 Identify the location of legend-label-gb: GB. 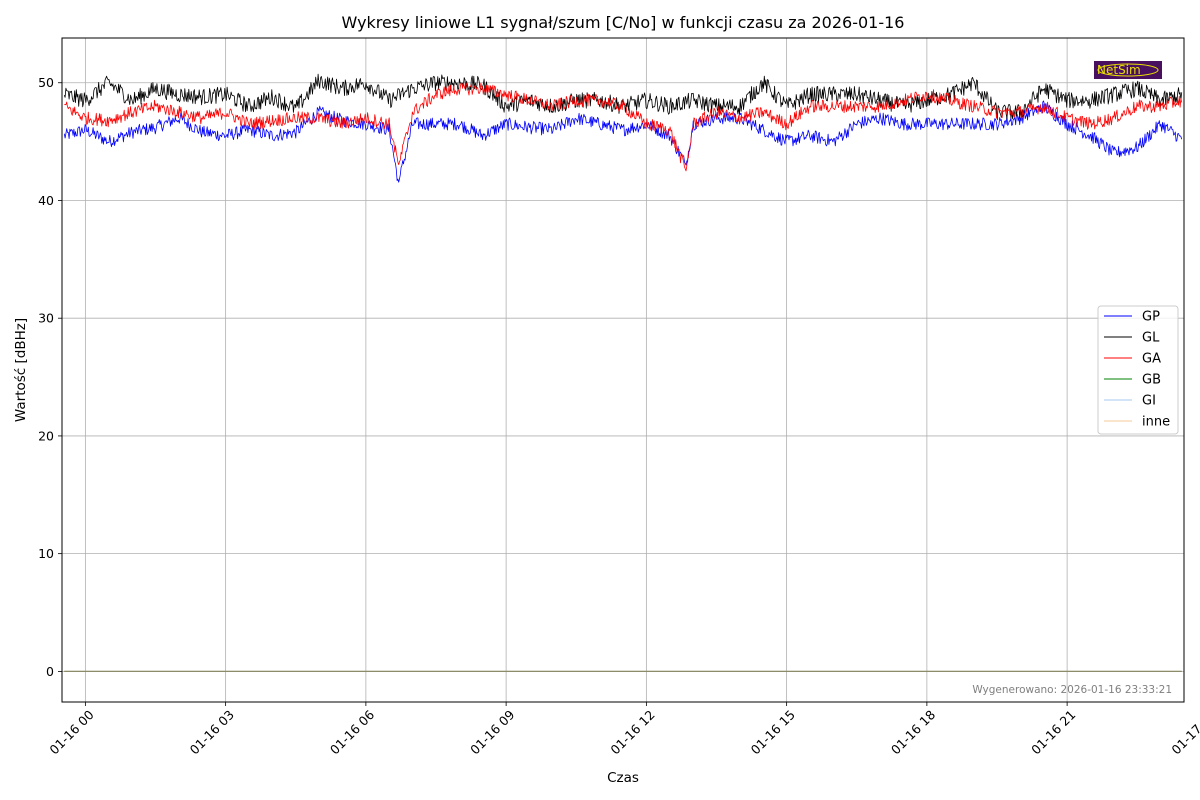
(1151, 380).